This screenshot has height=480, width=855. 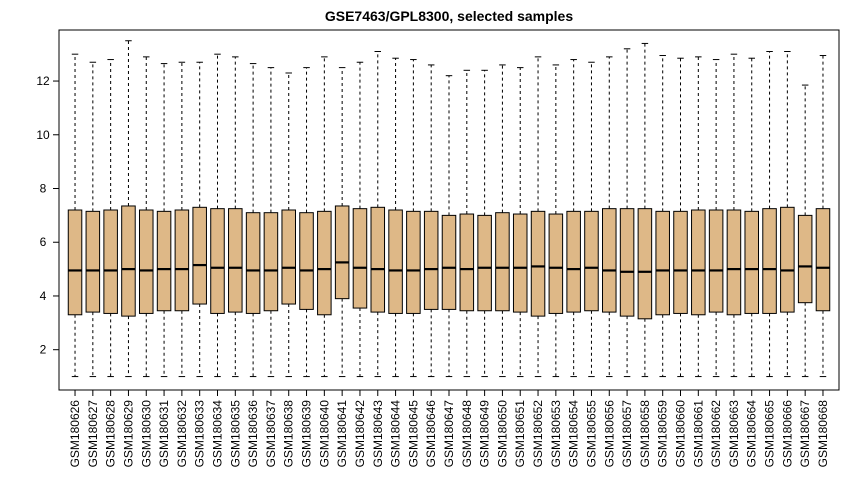 What do you see at coordinates (43, 135) in the screenshot?
I see `y-tick-label: 10` at bounding box center [43, 135].